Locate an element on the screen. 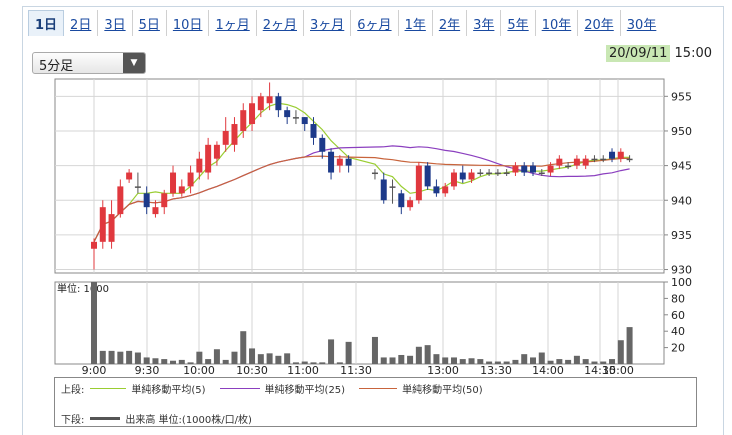  y-tick-label: 950 is located at coordinates (681, 131).